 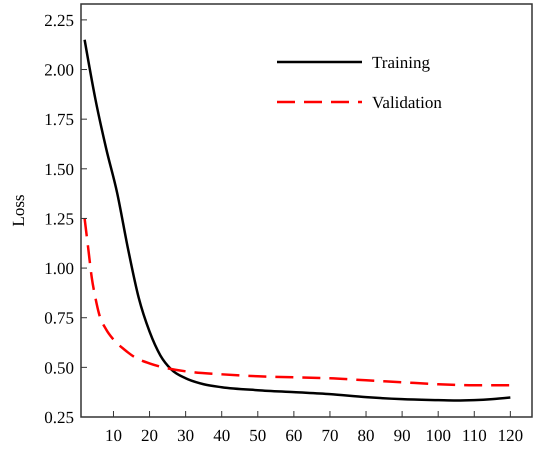 I want to click on x-tick-label: 90, so click(x=402, y=435).